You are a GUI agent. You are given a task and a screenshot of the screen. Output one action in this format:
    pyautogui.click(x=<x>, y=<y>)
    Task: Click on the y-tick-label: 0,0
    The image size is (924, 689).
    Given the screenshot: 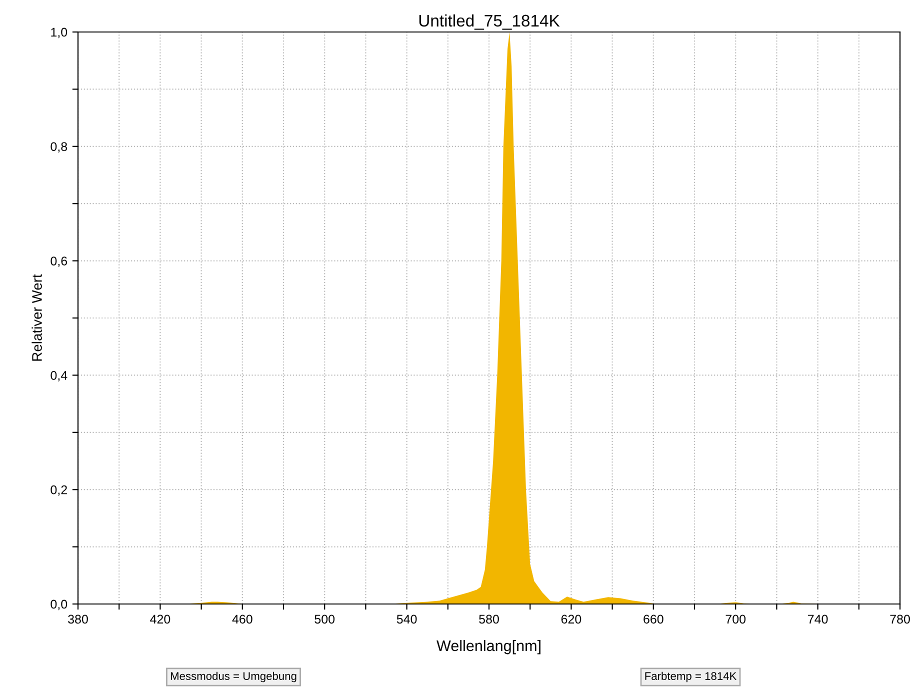 What is the action you would take?
    pyautogui.click(x=59, y=605)
    